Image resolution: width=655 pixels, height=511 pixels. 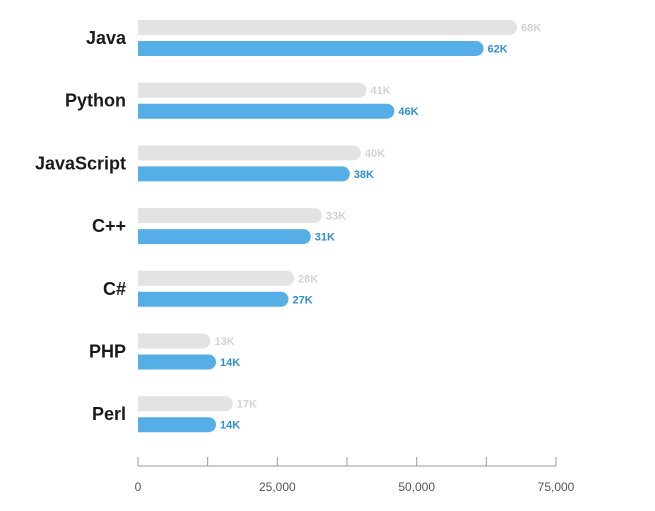 I want to click on category-label: C++, so click(x=109, y=226).